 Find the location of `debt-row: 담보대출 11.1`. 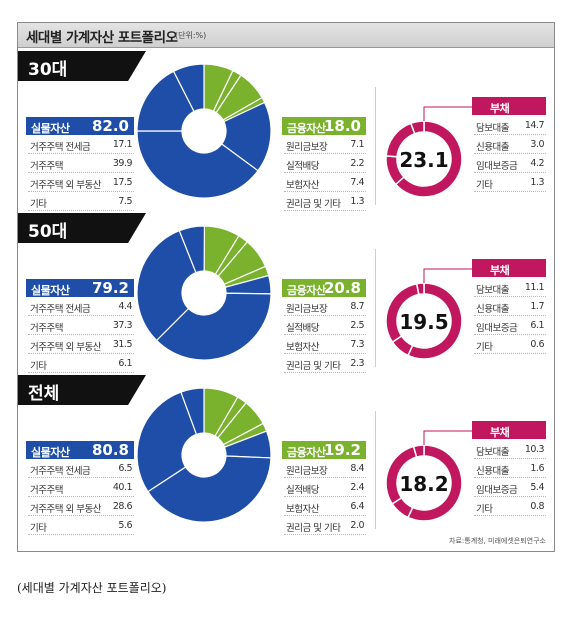

debt-row: 담보대출 11.1 is located at coordinates (510, 289).